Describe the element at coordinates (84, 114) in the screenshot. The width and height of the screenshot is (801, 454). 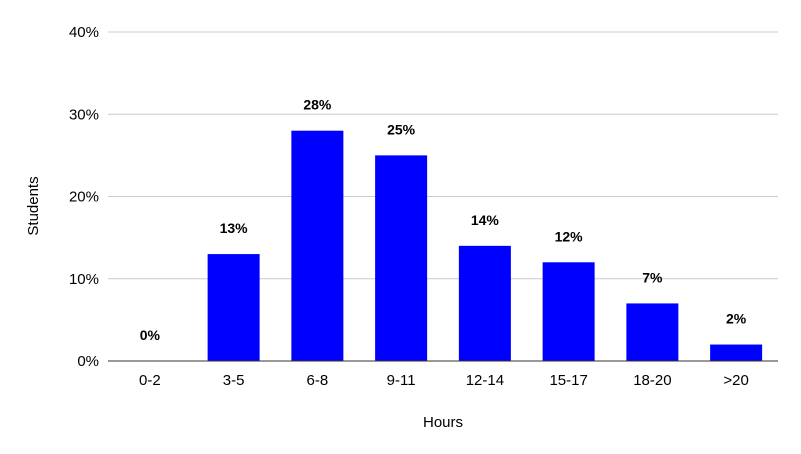
I see `y-tick-label: 30%` at that location.